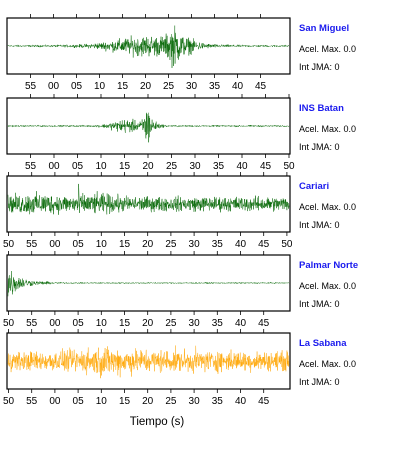 The height and width of the screenshot is (460, 410). I want to click on x-axis-title: Tiempo (s), so click(157, 422).